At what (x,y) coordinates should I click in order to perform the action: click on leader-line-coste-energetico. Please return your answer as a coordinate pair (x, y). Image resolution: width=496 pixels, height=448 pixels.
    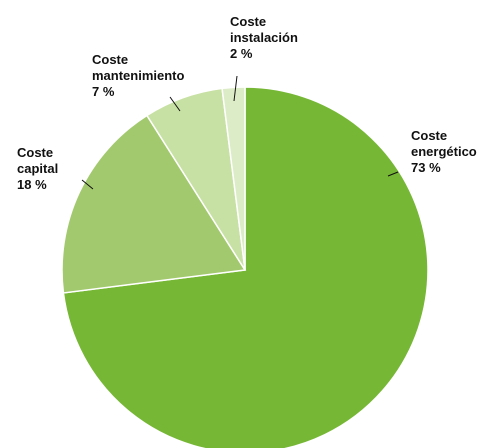
    Looking at the image, I should click on (393, 174).